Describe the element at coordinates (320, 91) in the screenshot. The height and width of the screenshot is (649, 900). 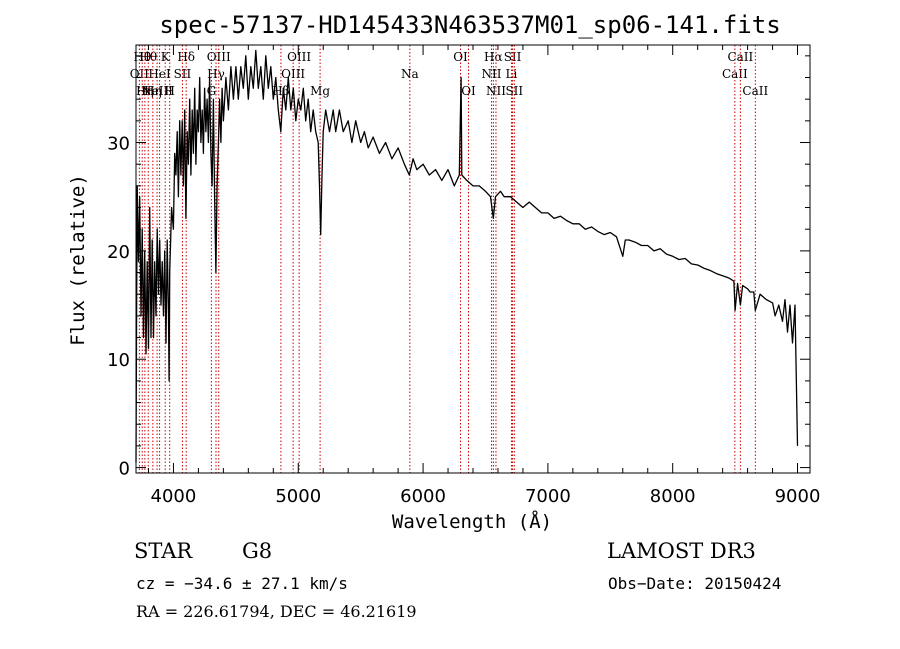
I see `marker-label-17: Mg` at that location.